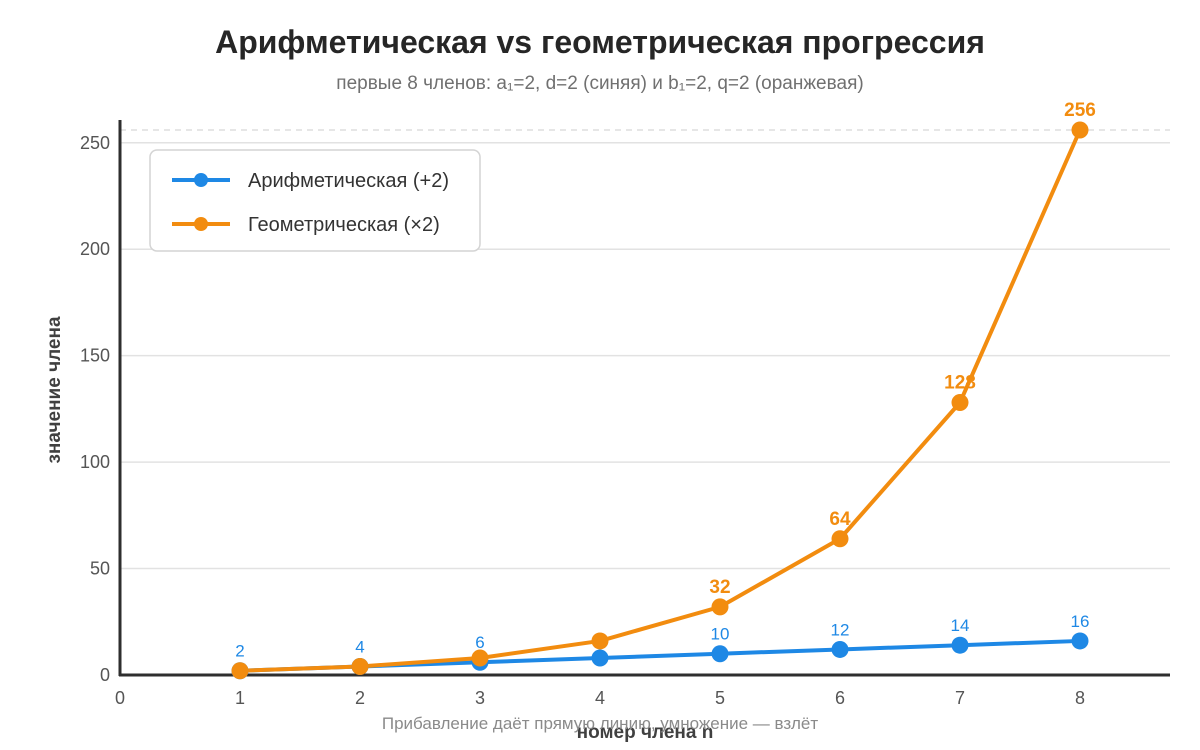  I want to click on y-tick-label: 250, so click(95, 143).